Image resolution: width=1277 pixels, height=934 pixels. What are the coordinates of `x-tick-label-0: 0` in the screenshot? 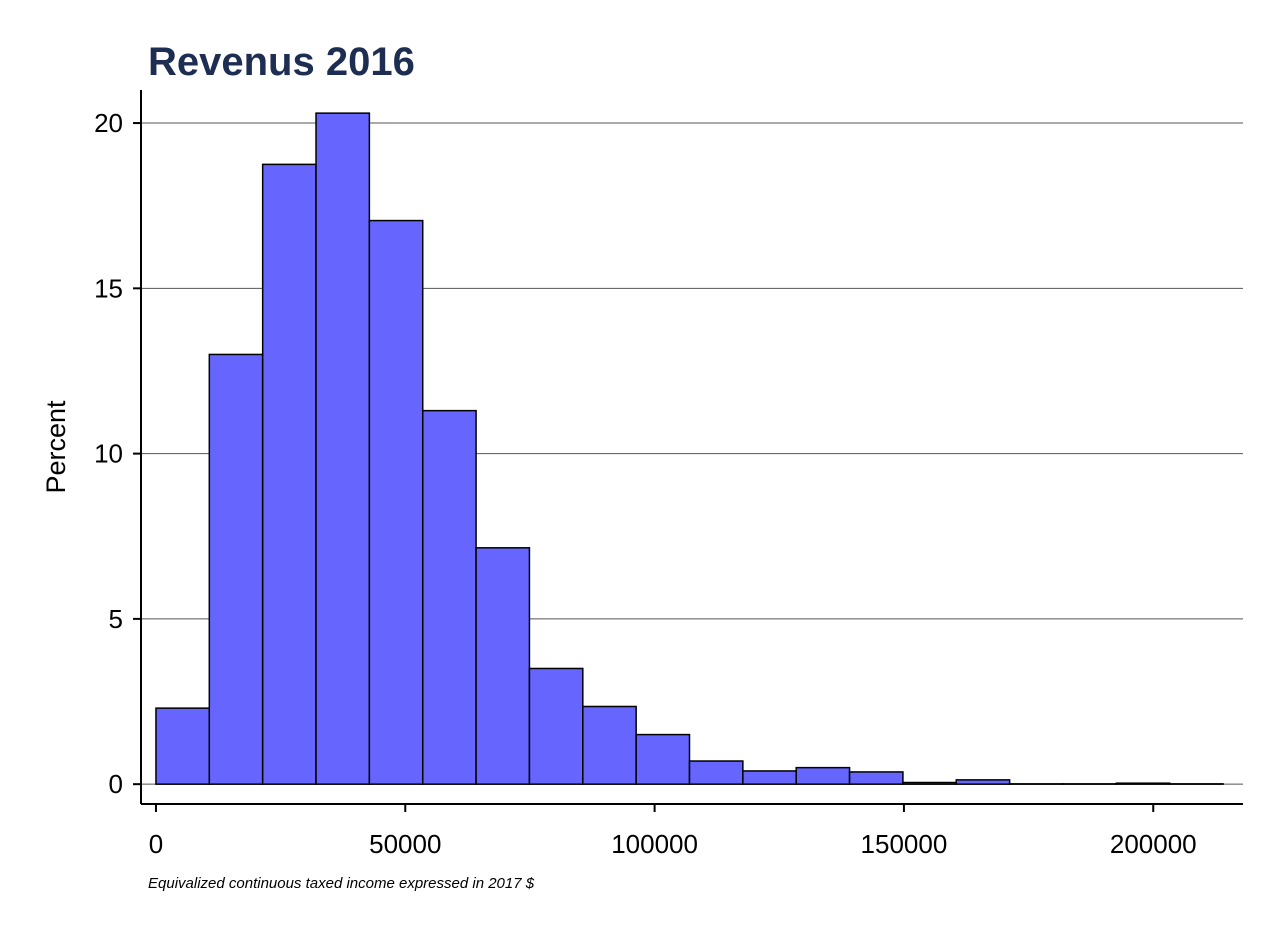 It's located at (156, 844).